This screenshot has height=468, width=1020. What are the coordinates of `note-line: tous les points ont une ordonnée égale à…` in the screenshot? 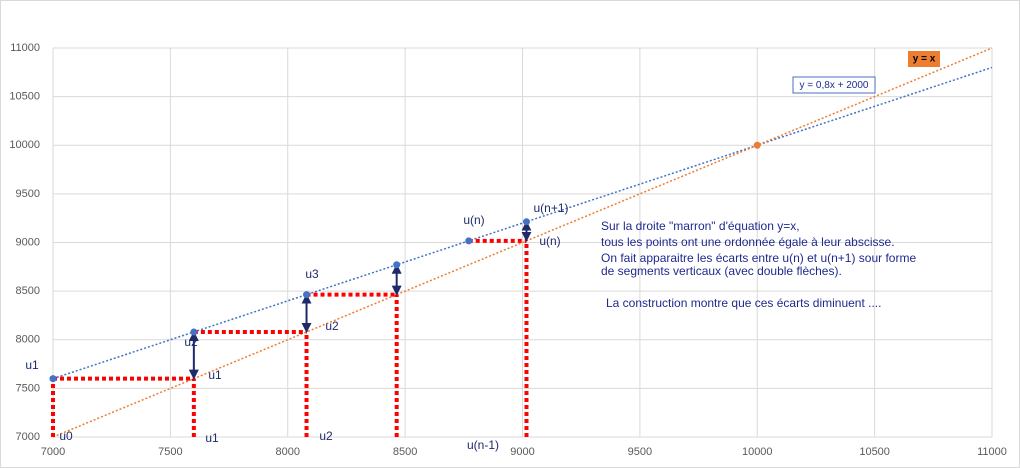 It's located at (748, 242).